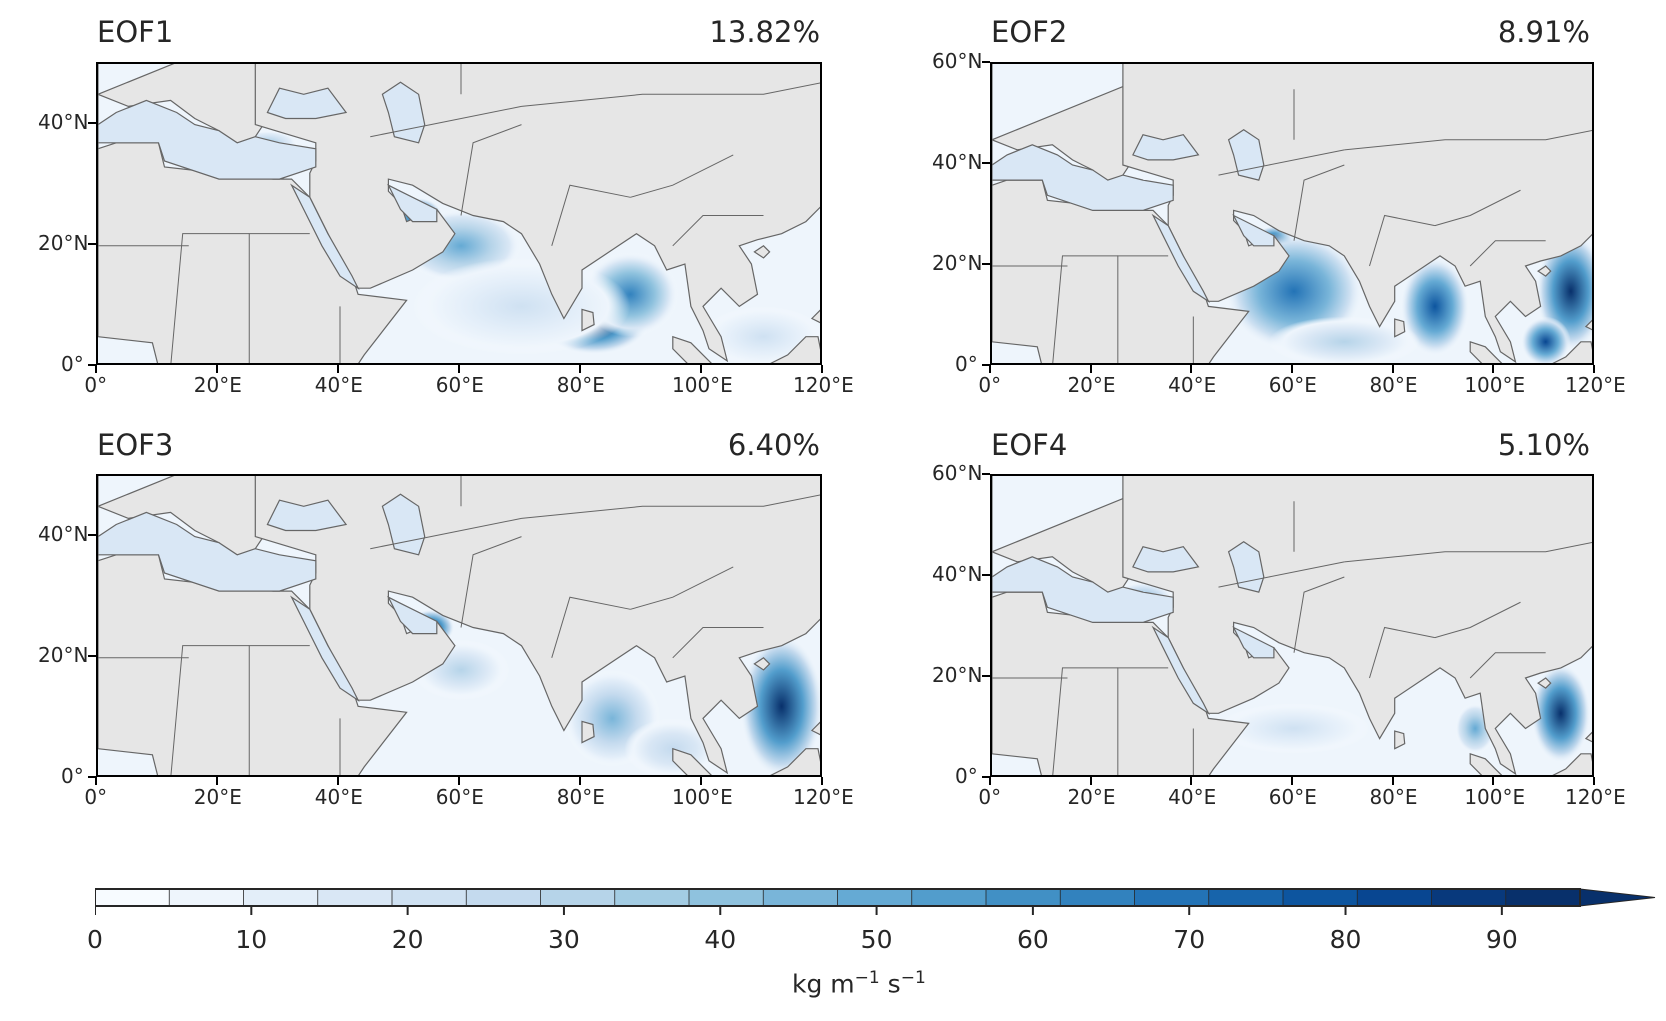  I want to click on colorbar-label-mid: s, so click(890, 984).